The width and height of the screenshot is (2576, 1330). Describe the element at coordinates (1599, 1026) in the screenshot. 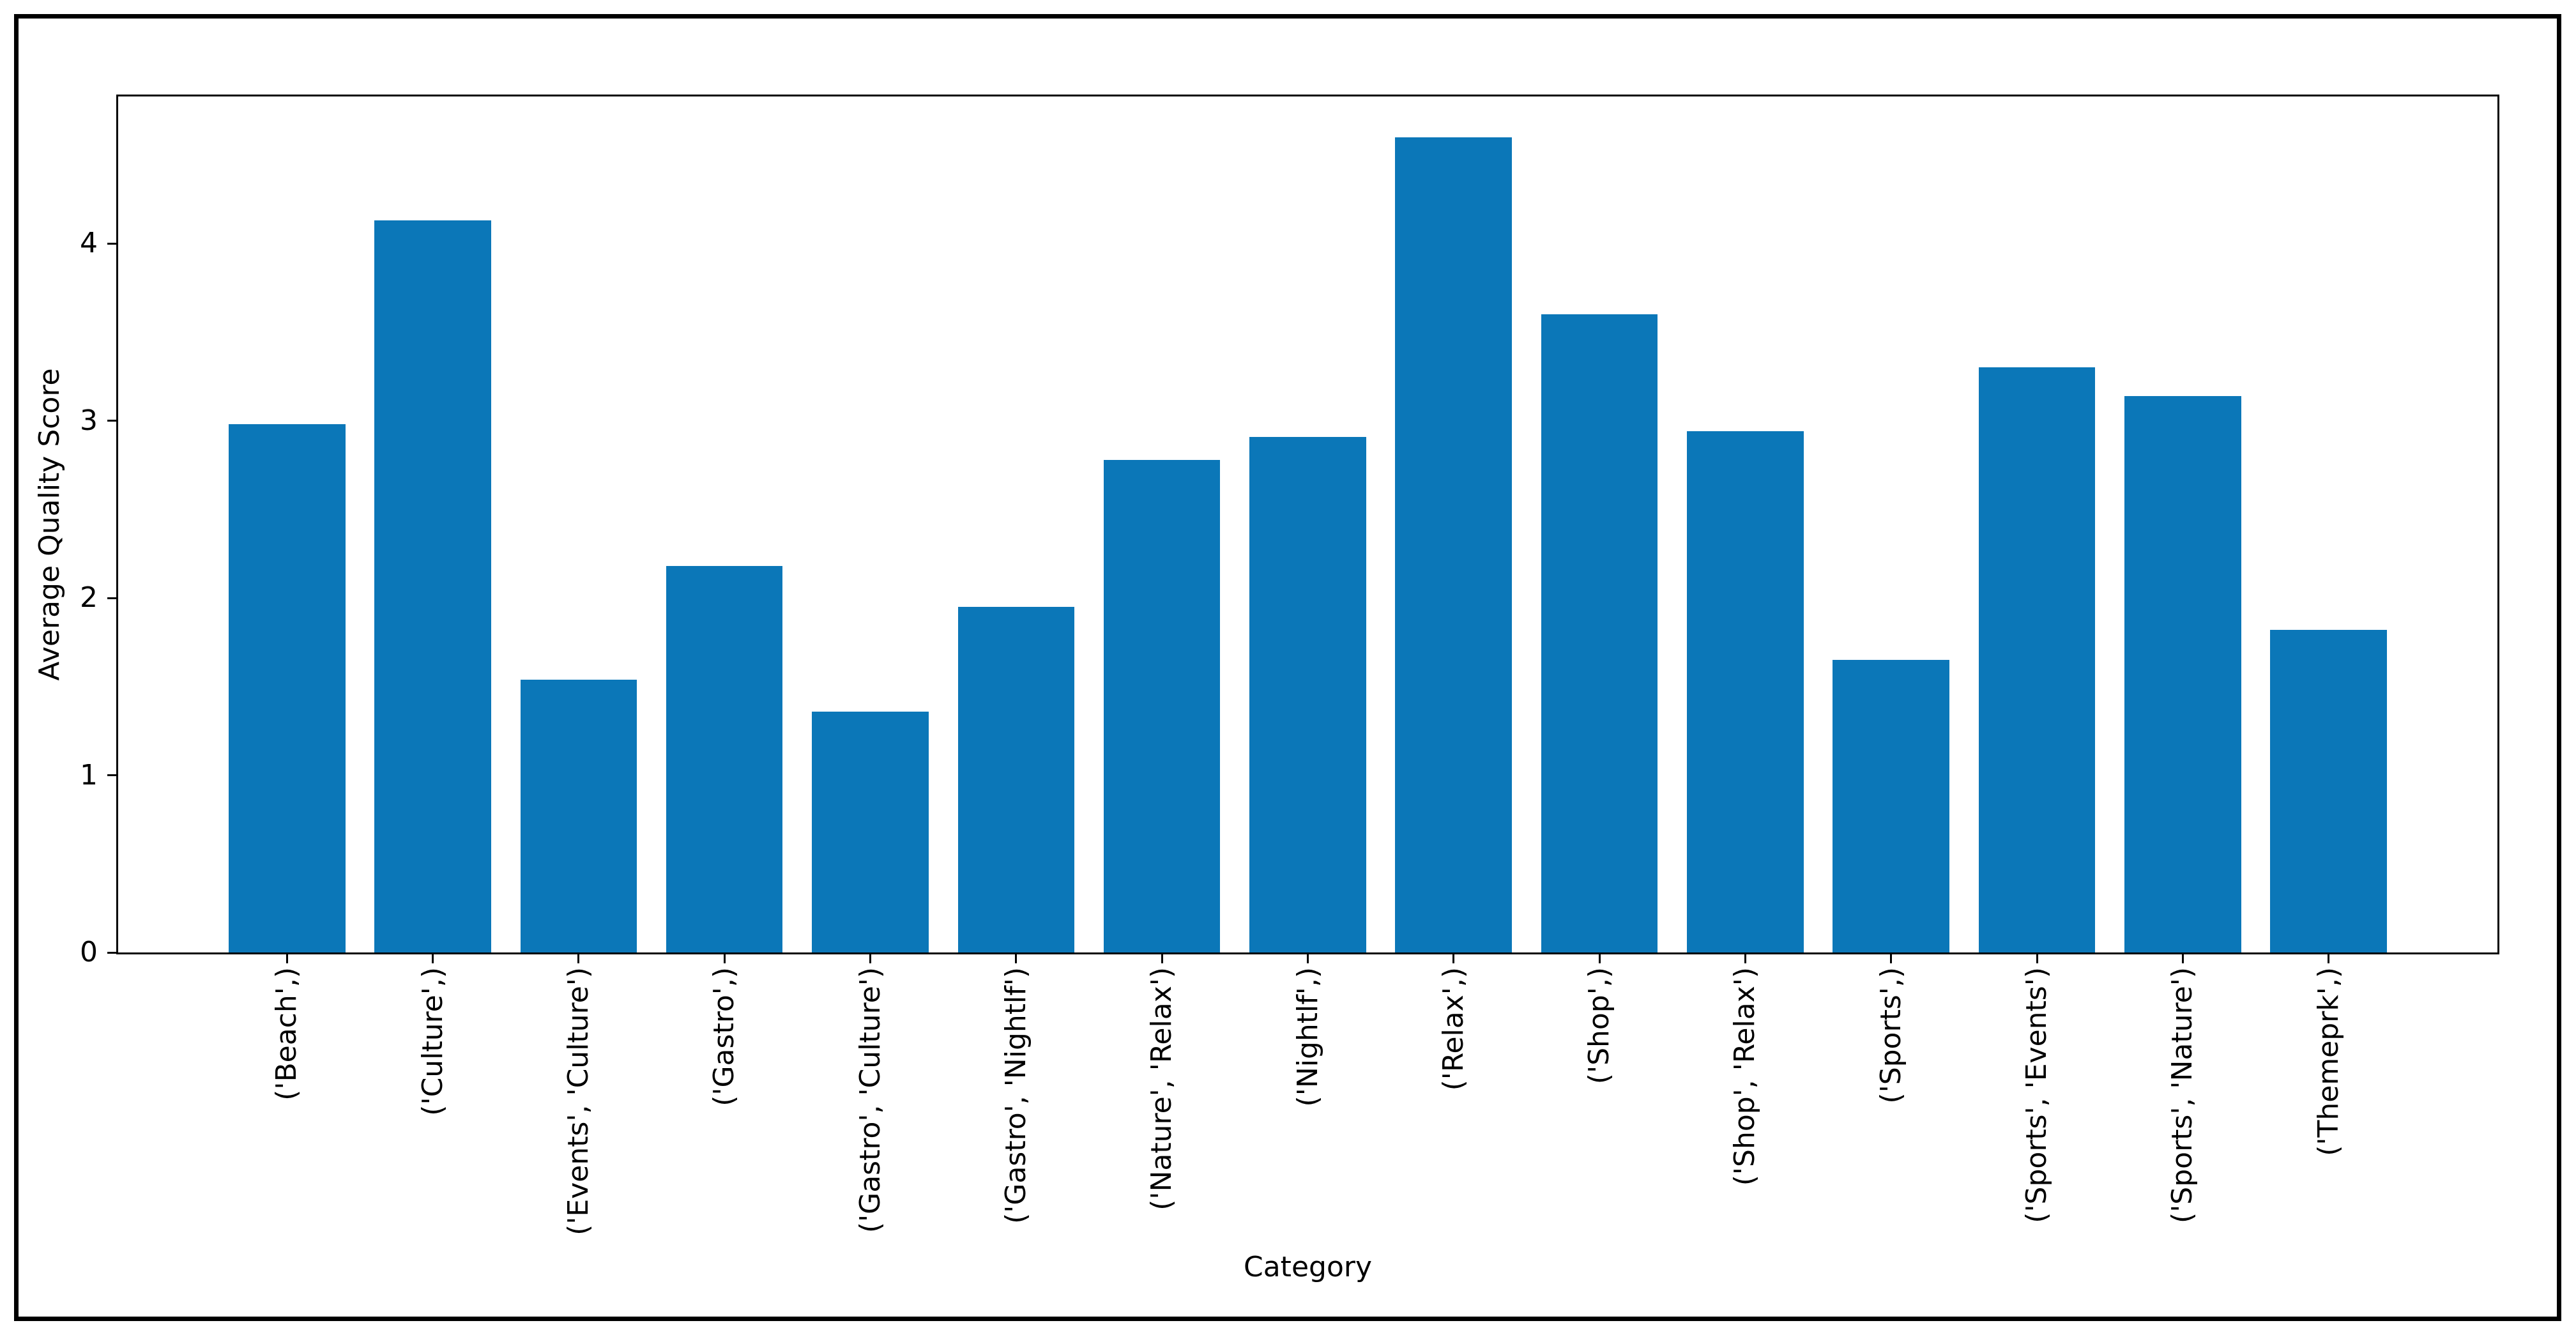

I see `x-tick-label: ('Shop',)` at that location.